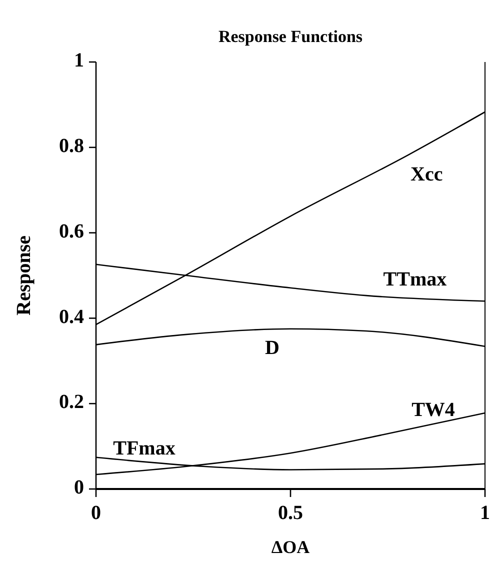 The width and height of the screenshot is (497, 568). Describe the element at coordinates (96, 513) in the screenshot. I see `x-tick-label: 0` at that location.